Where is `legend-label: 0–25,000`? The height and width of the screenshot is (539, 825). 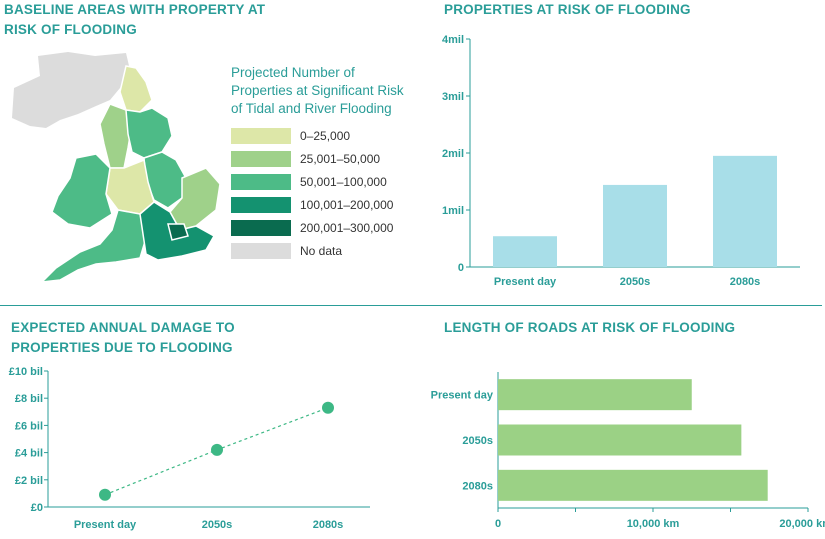 legend-label: 0–25,000 is located at coordinates (325, 136).